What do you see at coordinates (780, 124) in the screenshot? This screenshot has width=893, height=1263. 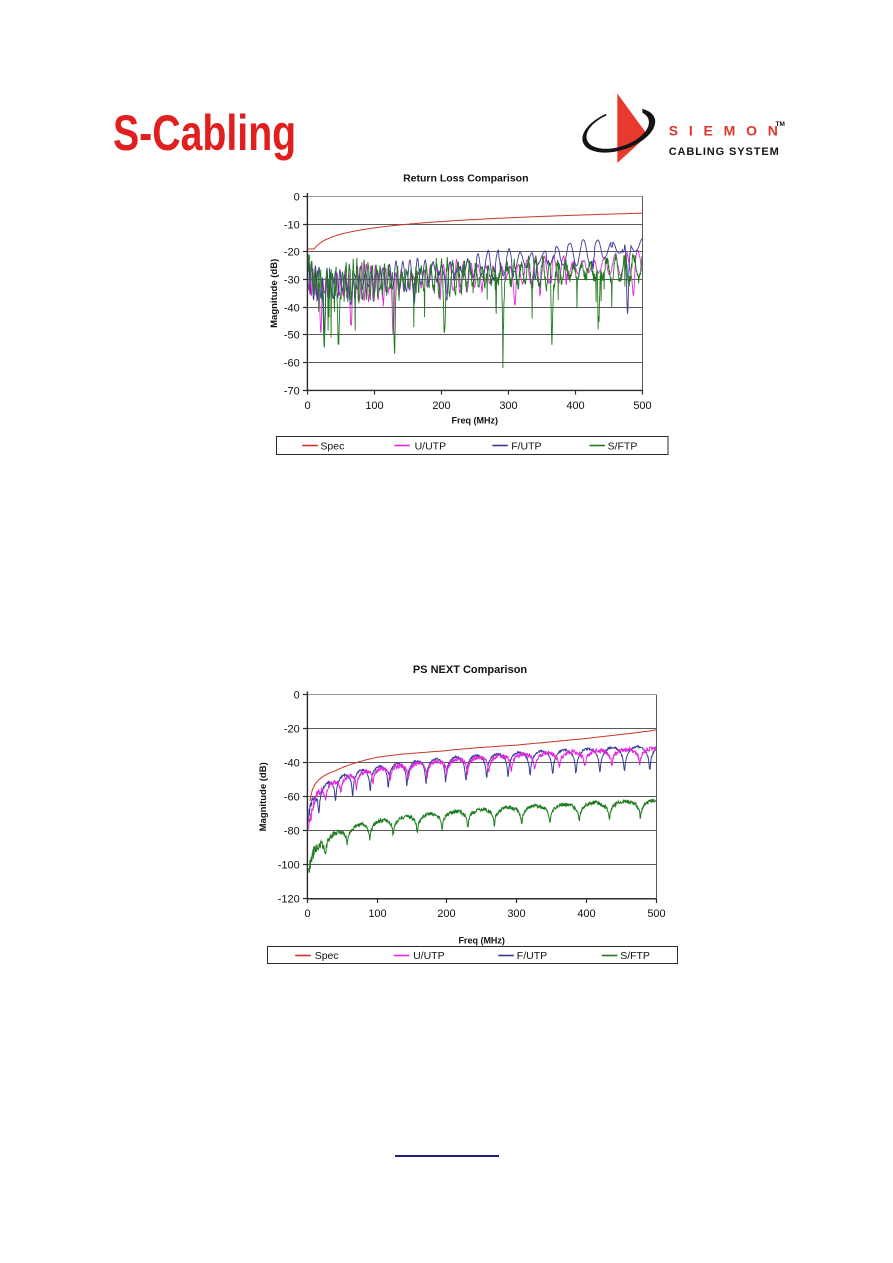 I see `svg-text: TM` at bounding box center [780, 124].